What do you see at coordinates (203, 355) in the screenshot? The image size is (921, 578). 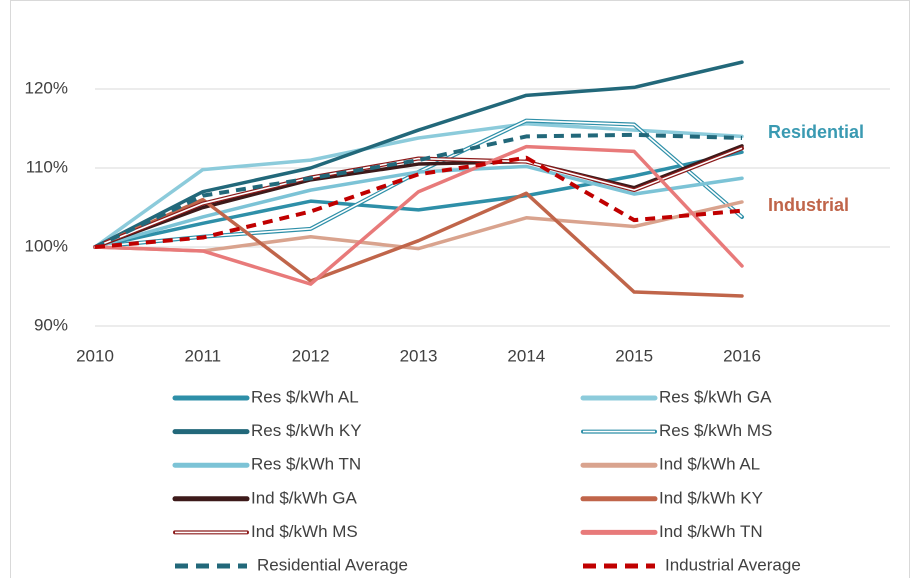 I see `x-tick-label: 2011` at bounding box center [203, 355].